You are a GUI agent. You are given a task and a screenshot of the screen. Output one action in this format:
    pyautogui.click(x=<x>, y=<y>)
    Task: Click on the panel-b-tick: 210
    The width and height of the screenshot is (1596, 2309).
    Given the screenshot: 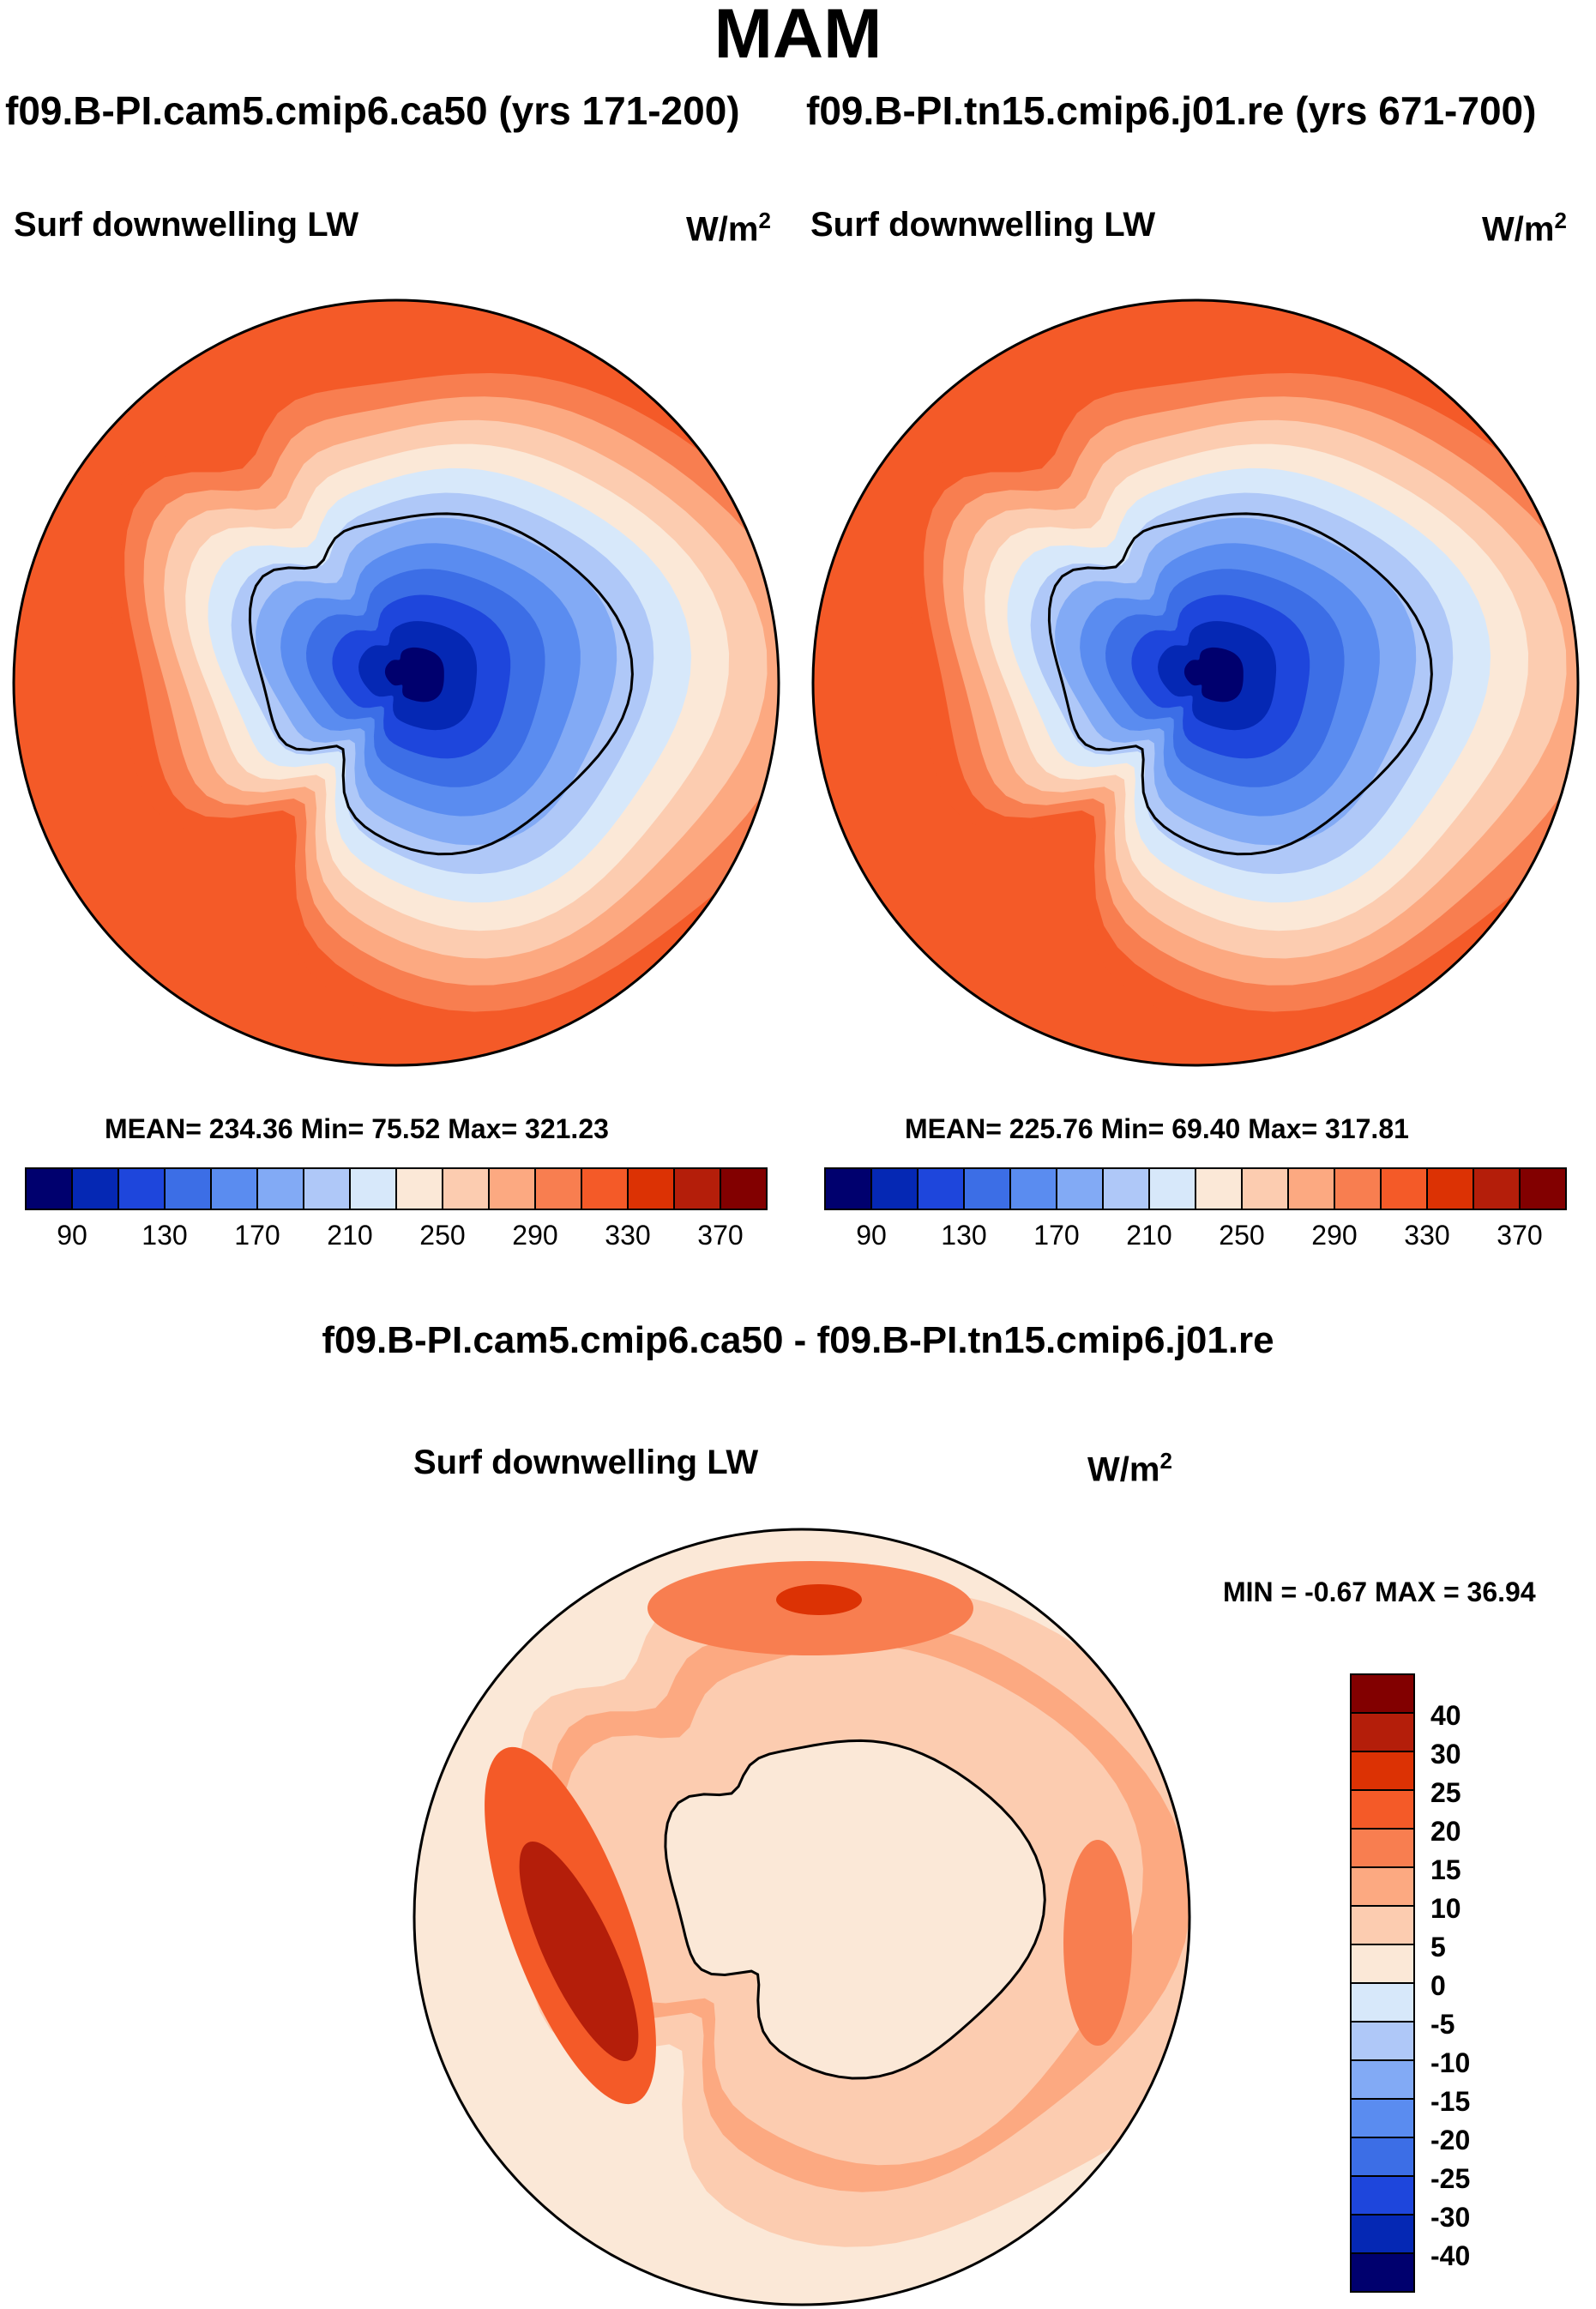 What is the action you would take?
    pyautogui.click(x=1149, y=1236)
    